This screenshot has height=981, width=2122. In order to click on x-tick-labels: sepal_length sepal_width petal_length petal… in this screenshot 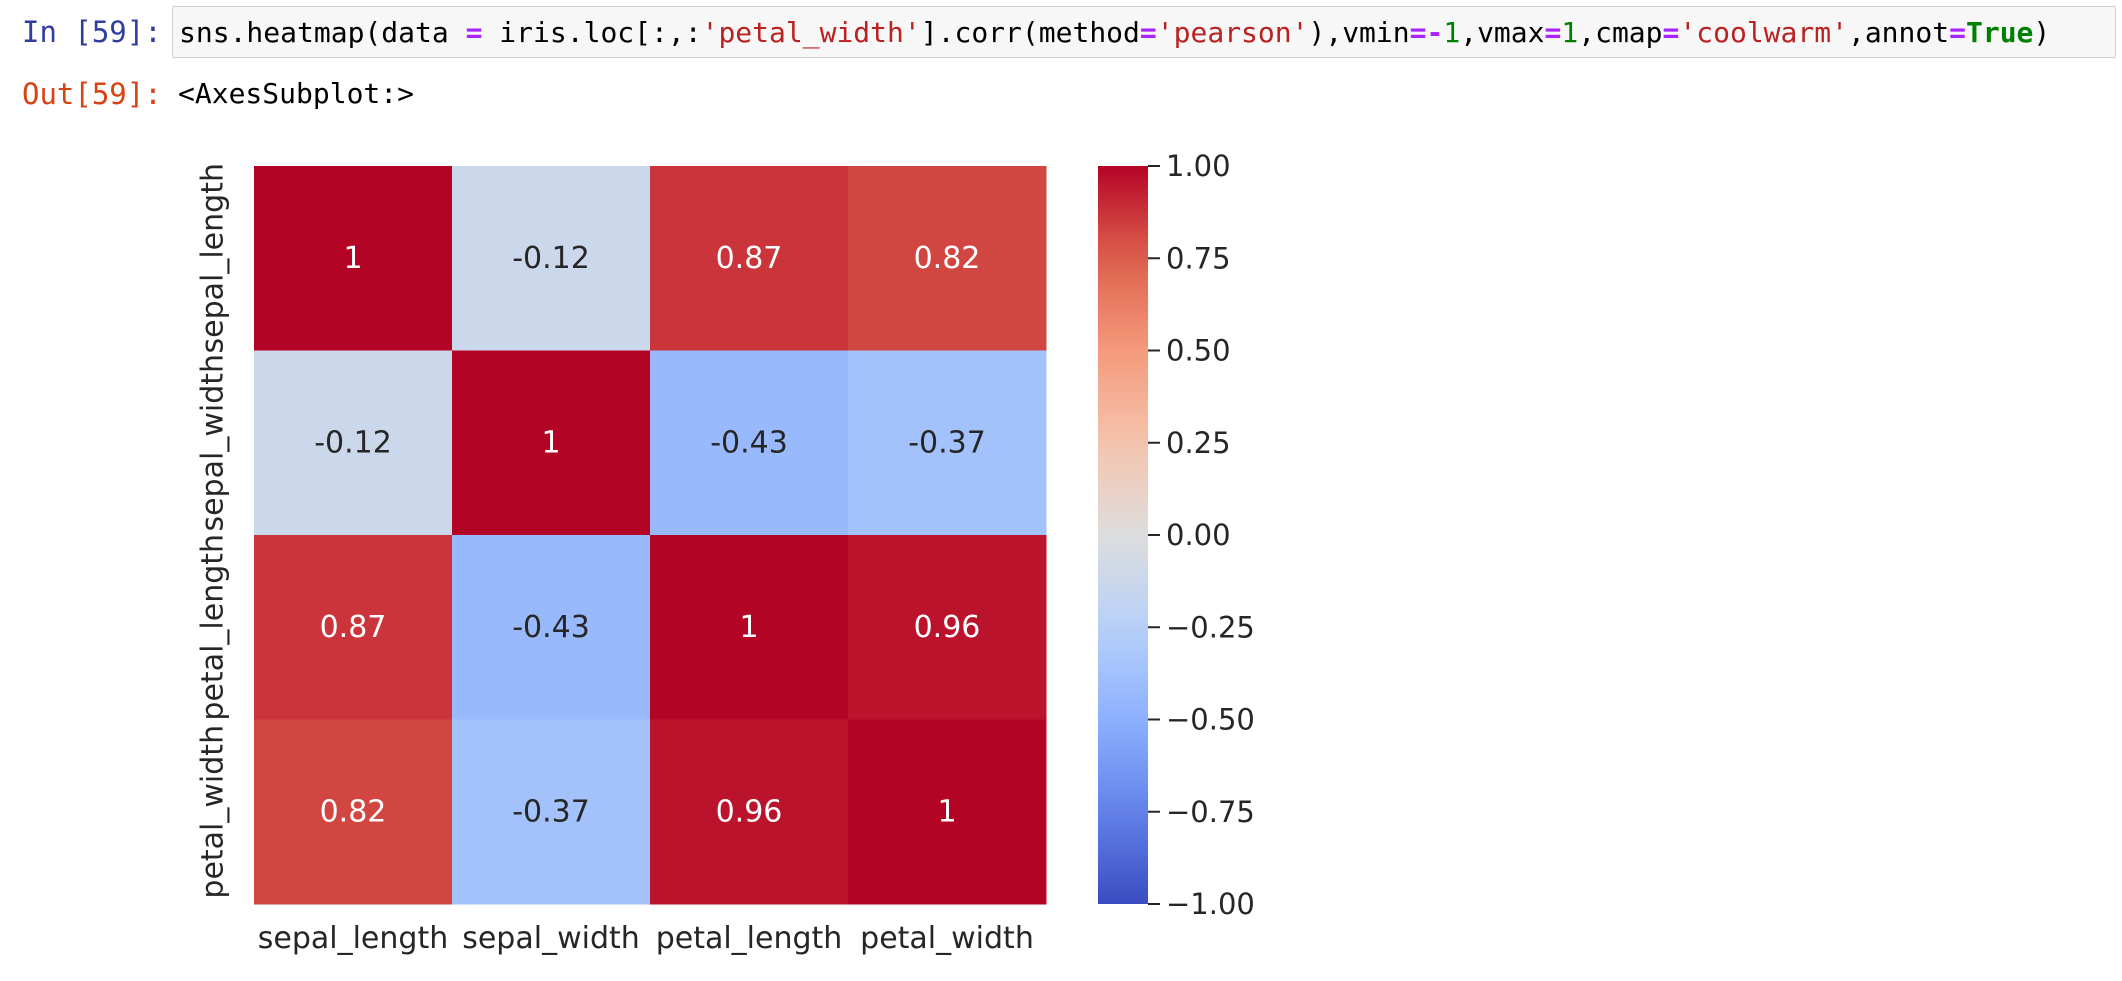, I will do `click(646, 938)`.